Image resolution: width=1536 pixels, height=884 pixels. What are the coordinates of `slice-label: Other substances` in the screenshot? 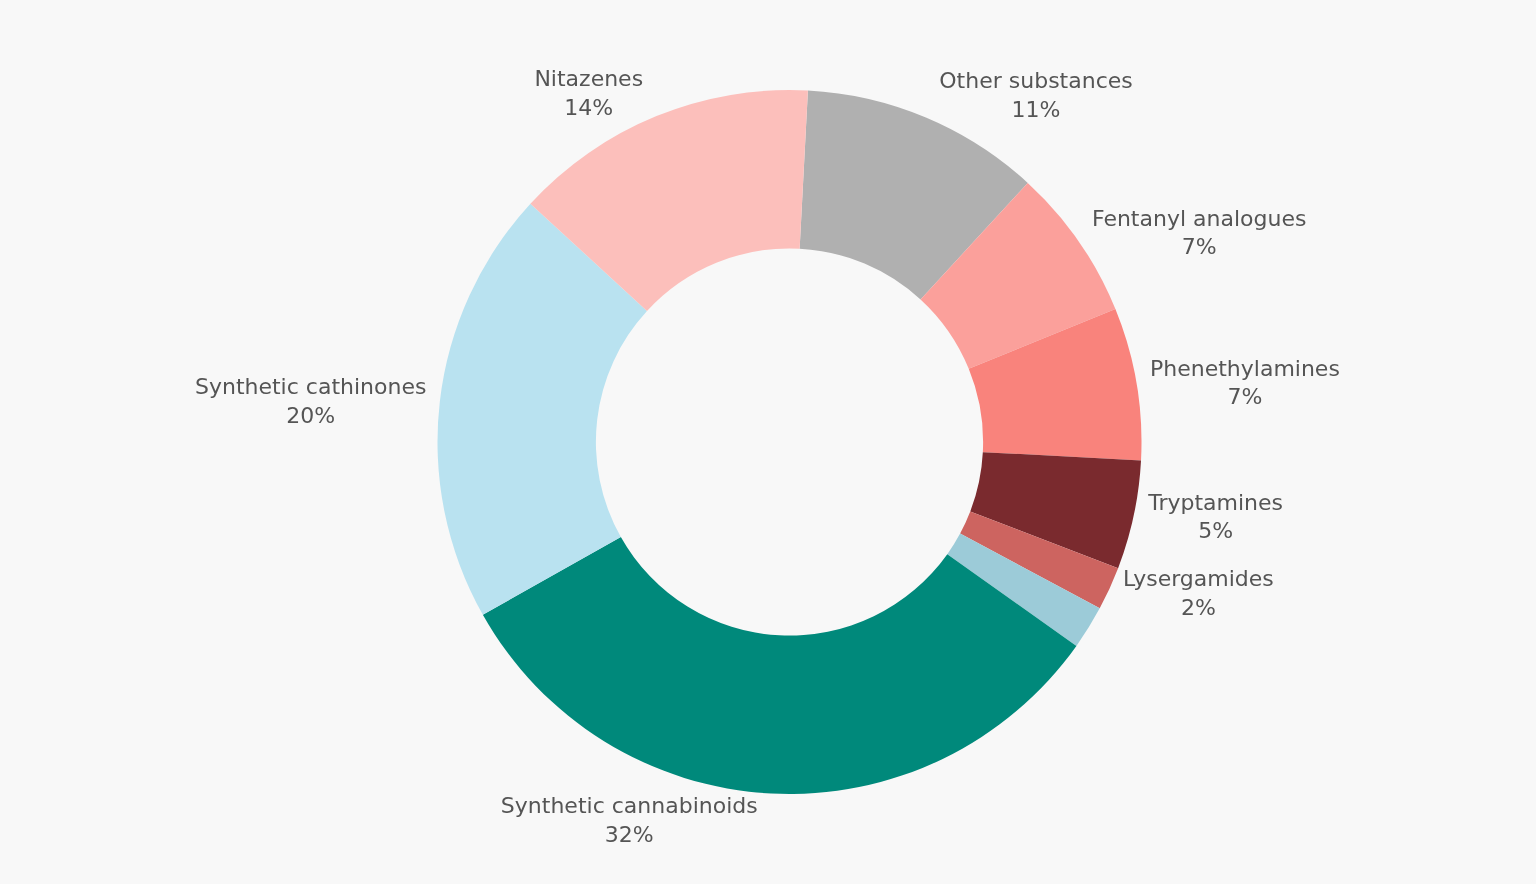 It's located at (1036, 80).